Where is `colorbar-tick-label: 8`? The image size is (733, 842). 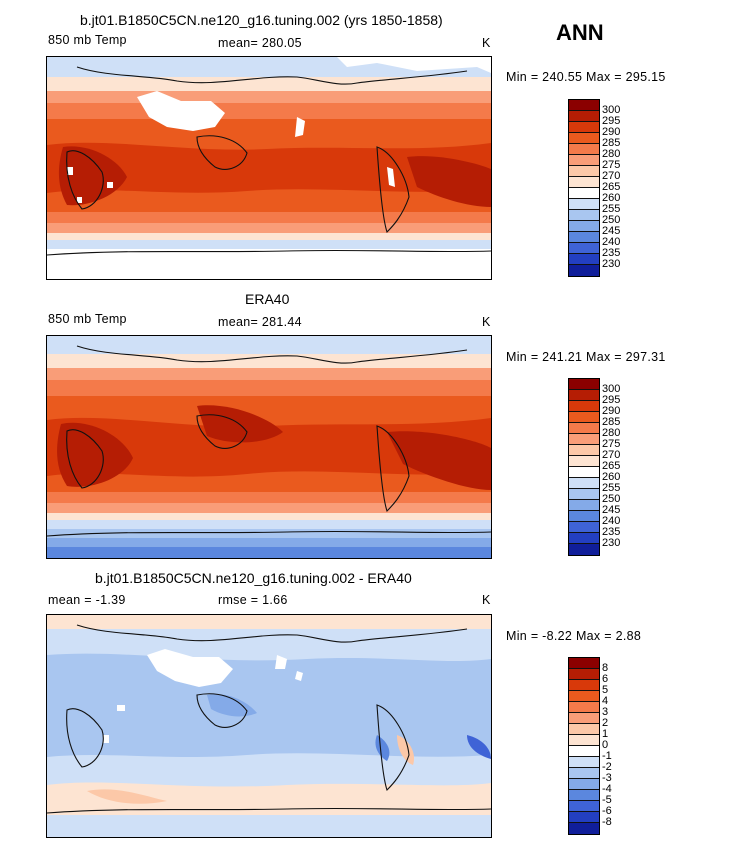 colorbar-tick-label: 8 is located at coordinates (605, 668).